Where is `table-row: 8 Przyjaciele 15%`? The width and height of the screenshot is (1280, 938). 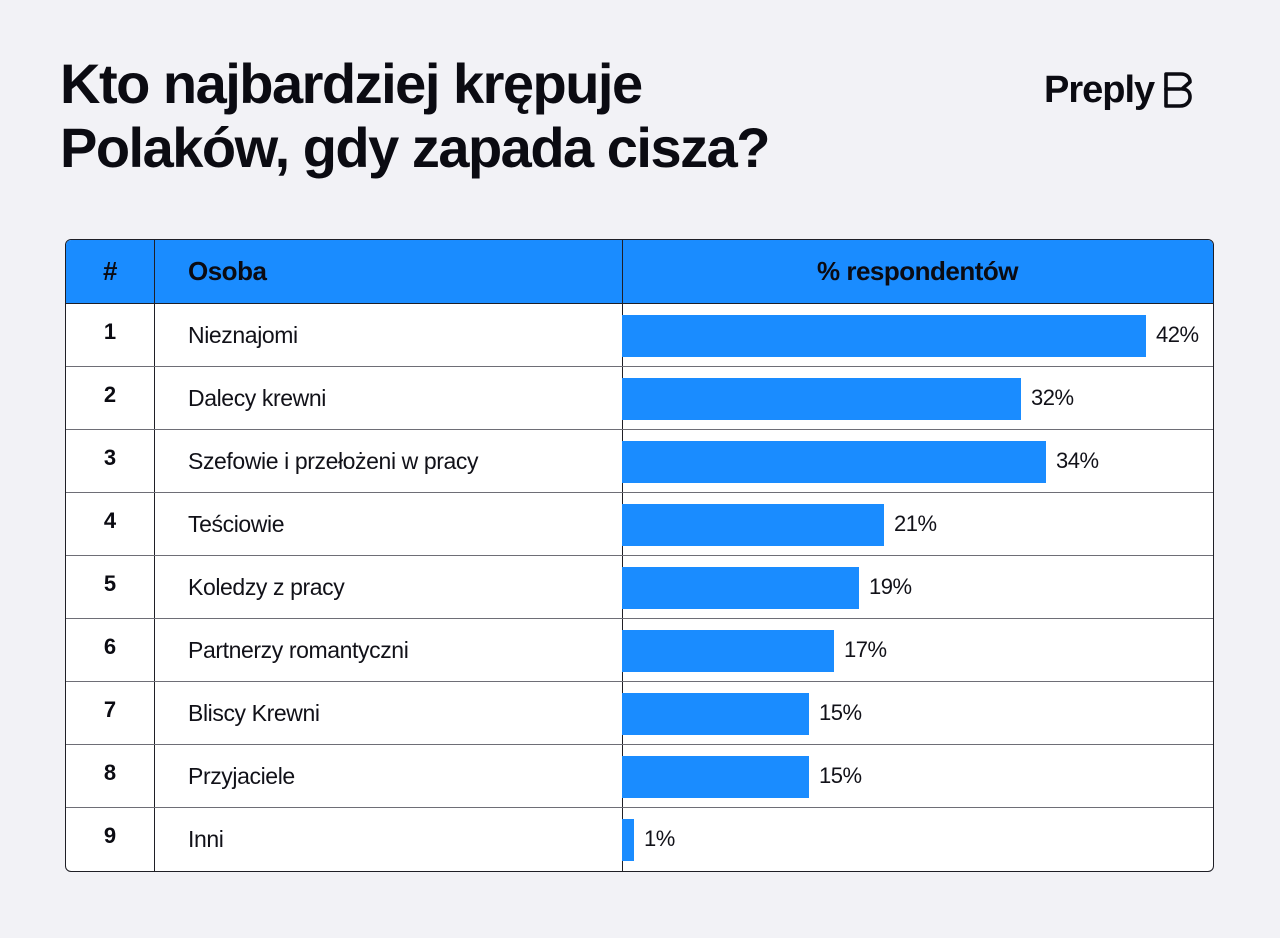
table-row: 8 Przyjaciele 15% is located at coordinates (639, 776).